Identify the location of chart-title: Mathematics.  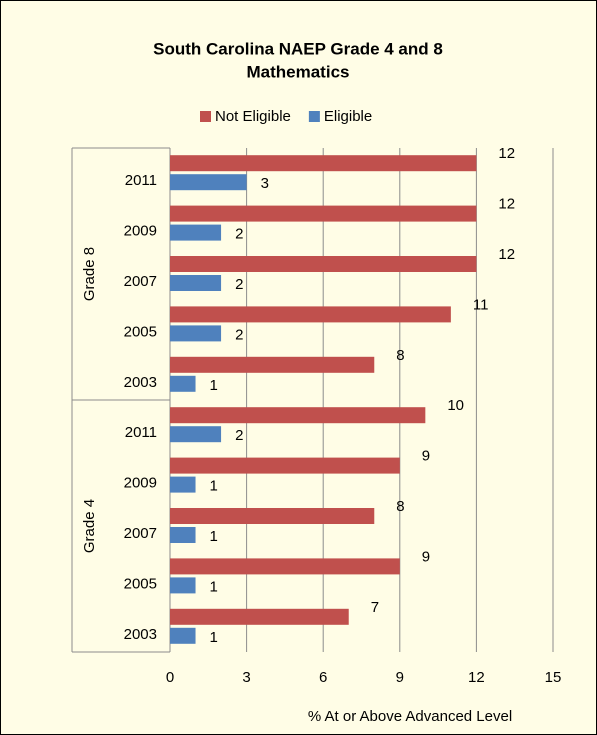
(298, 71).